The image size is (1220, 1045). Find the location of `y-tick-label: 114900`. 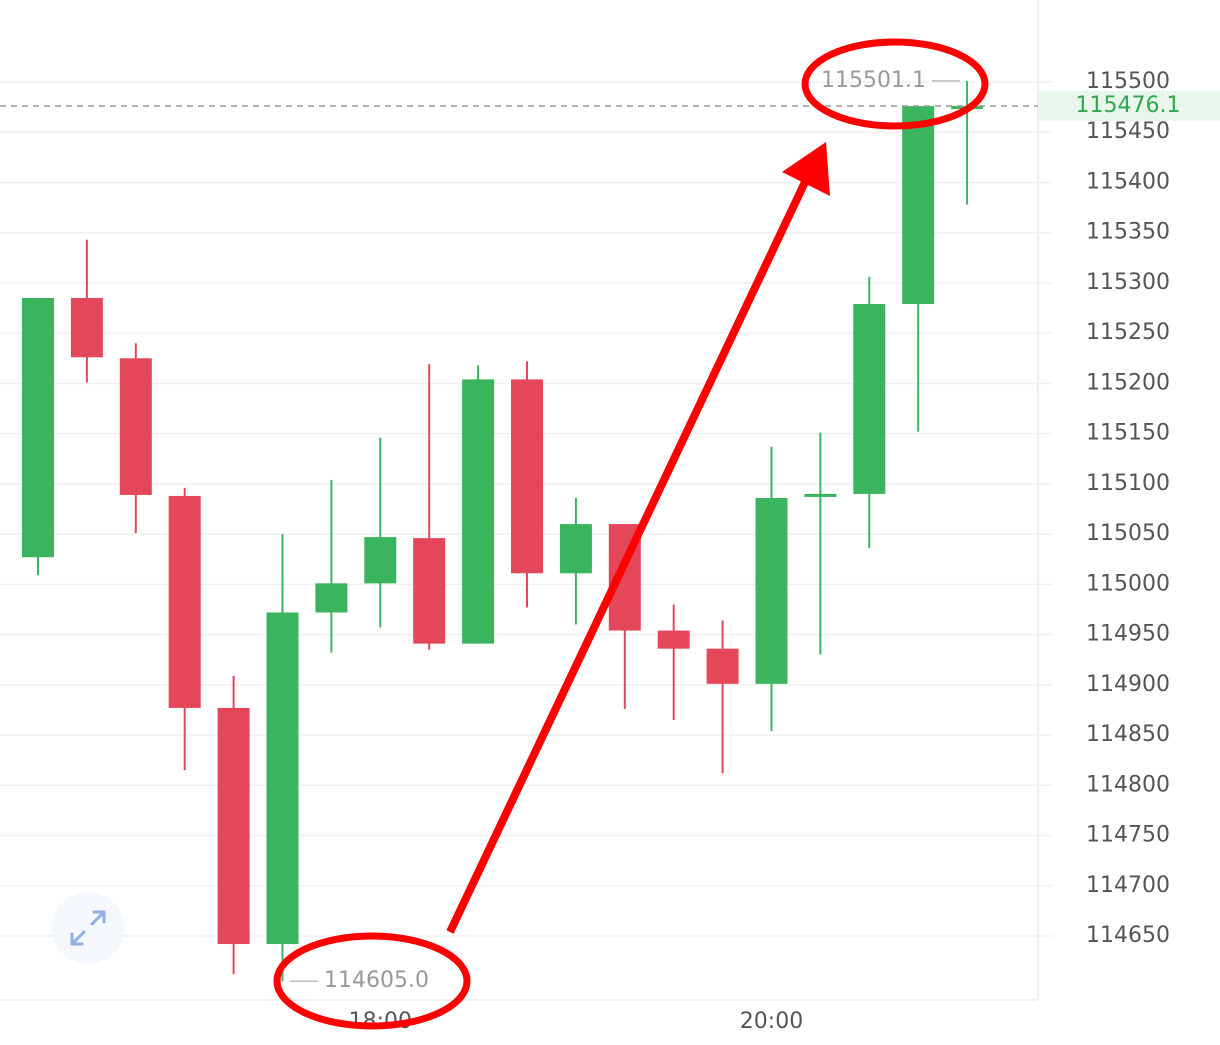

y-tick-label: 114900 is located at coordinates (1128, 684).